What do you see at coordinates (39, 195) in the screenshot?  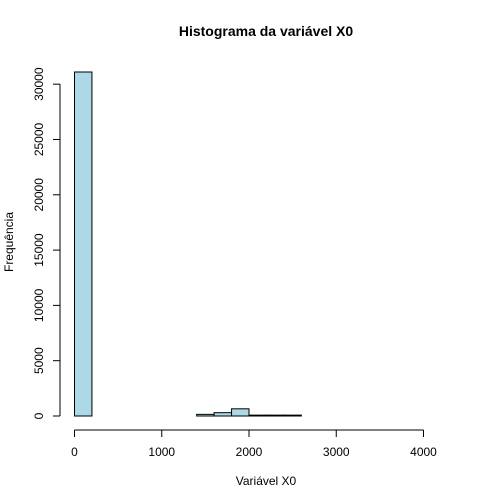 I see `y-tick-label: 20000` at bounding box center [39, 195].